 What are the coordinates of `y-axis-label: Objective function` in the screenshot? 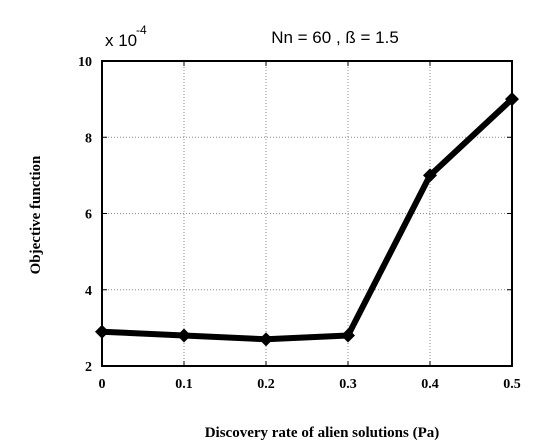 It's located at (36, 214).